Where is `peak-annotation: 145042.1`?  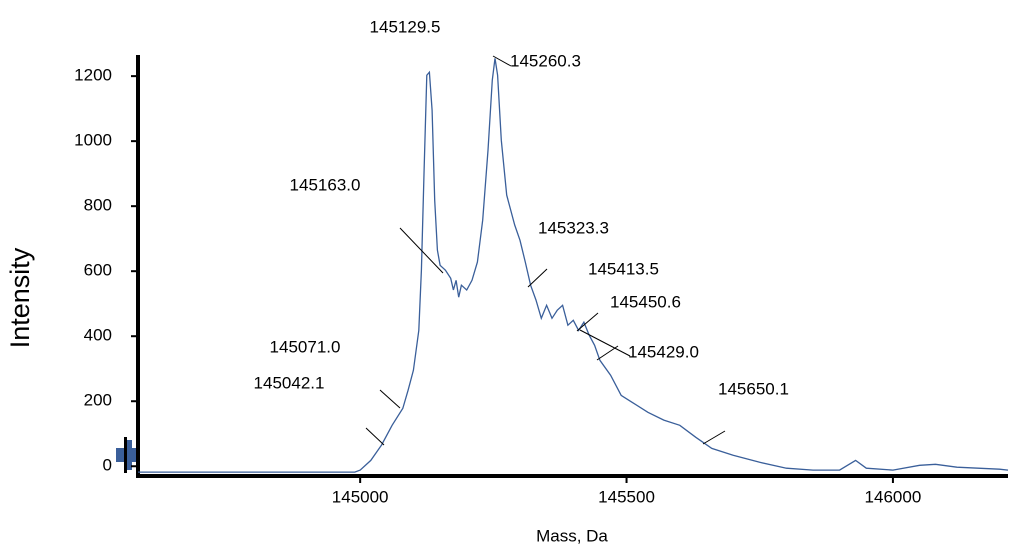
peak-annotation: 145042.1 is located at coordinates (289, 382).